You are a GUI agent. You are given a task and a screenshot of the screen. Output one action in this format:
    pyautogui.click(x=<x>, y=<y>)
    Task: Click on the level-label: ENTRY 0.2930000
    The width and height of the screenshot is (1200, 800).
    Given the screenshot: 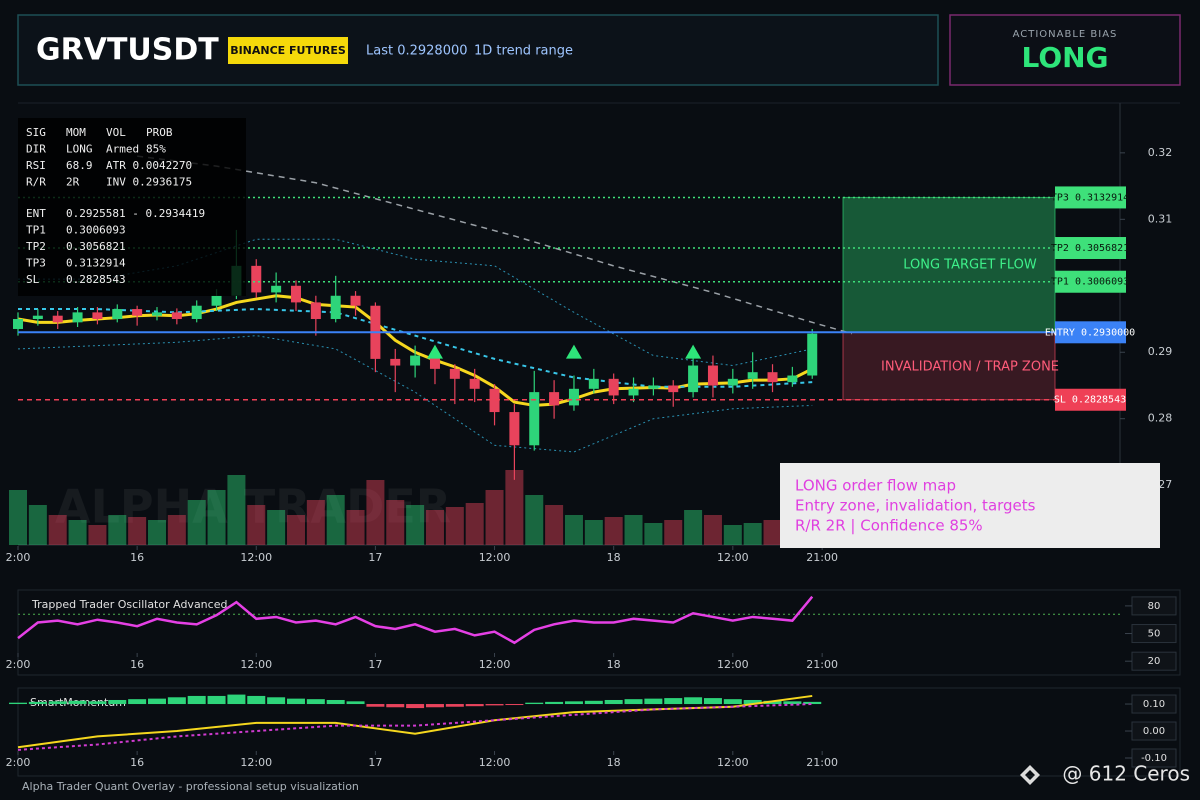 What is the action you would take?
    pyautogui.click(x=1090, y=332)
    